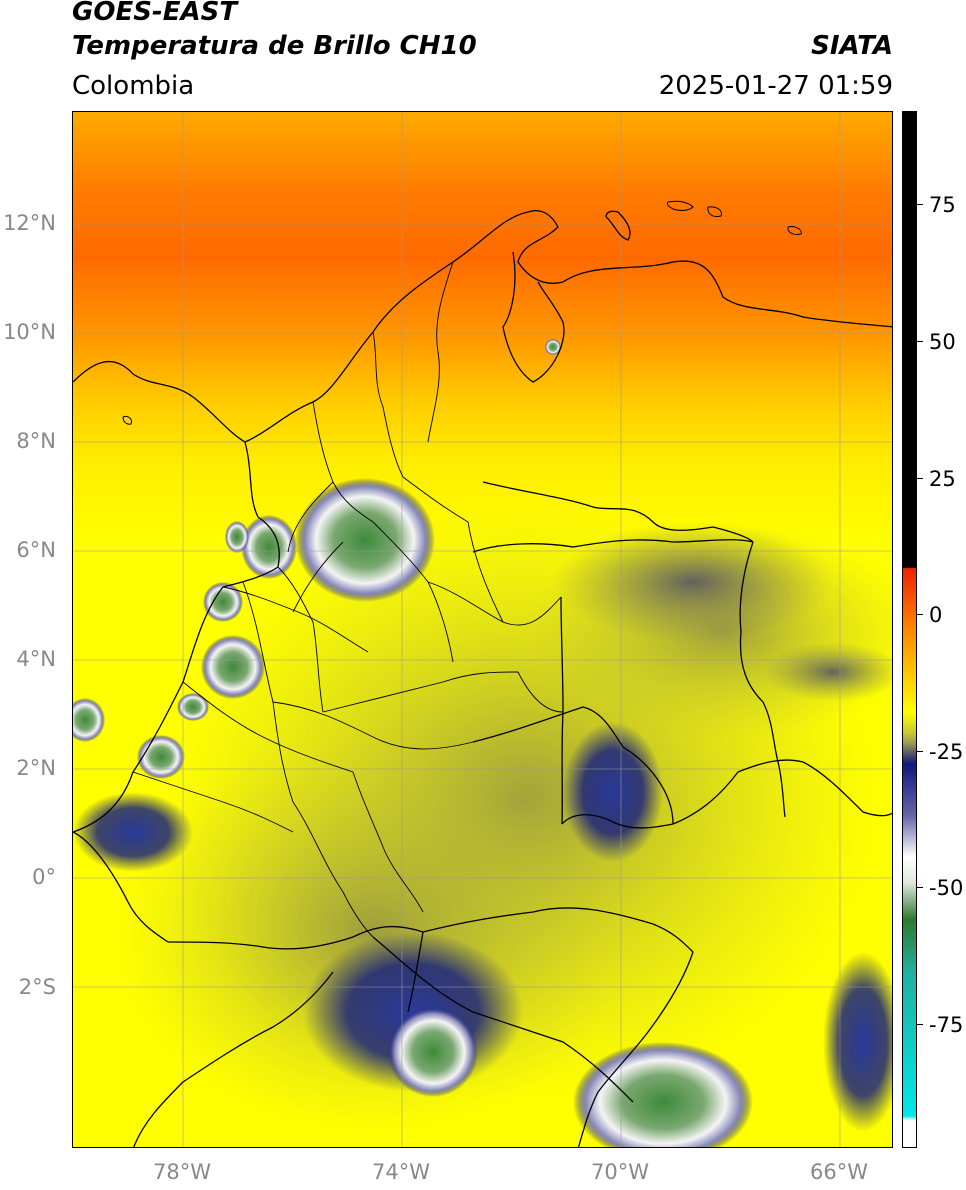 The width and height of the screenshot is (966, 1190). What do you see at coordinates (133, 86) in the screenshot?
I see `region-label: Colombia` at bounding box center [133, 86].